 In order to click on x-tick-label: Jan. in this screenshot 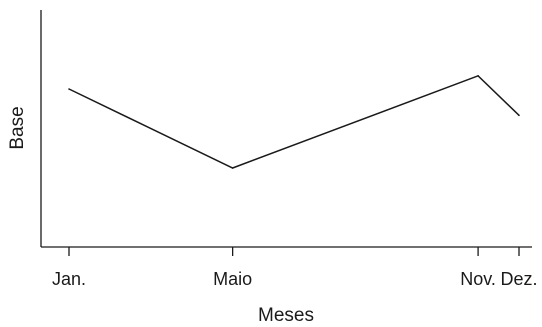, I will do `click(69, 279)`.